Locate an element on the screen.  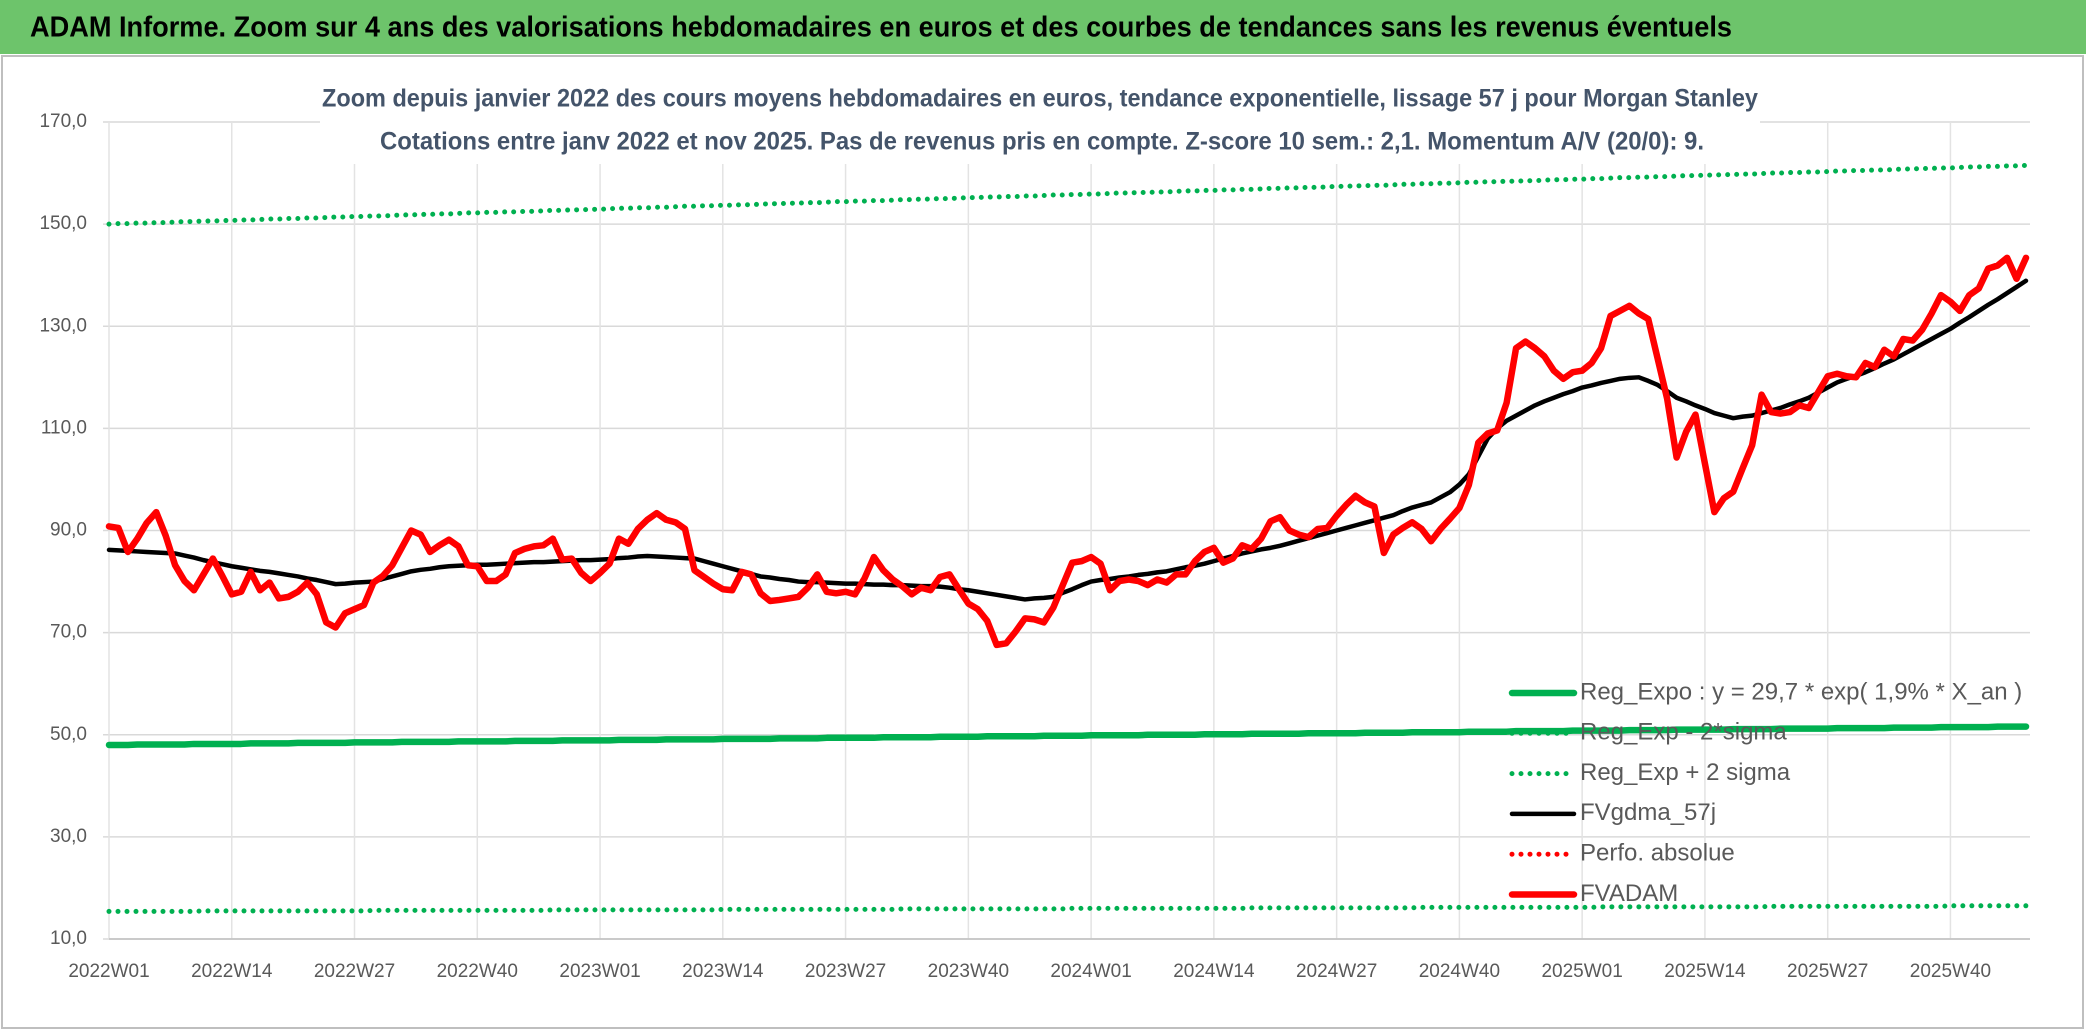
x-tick-label: 2023W14 is located at coordinates (723, 971).